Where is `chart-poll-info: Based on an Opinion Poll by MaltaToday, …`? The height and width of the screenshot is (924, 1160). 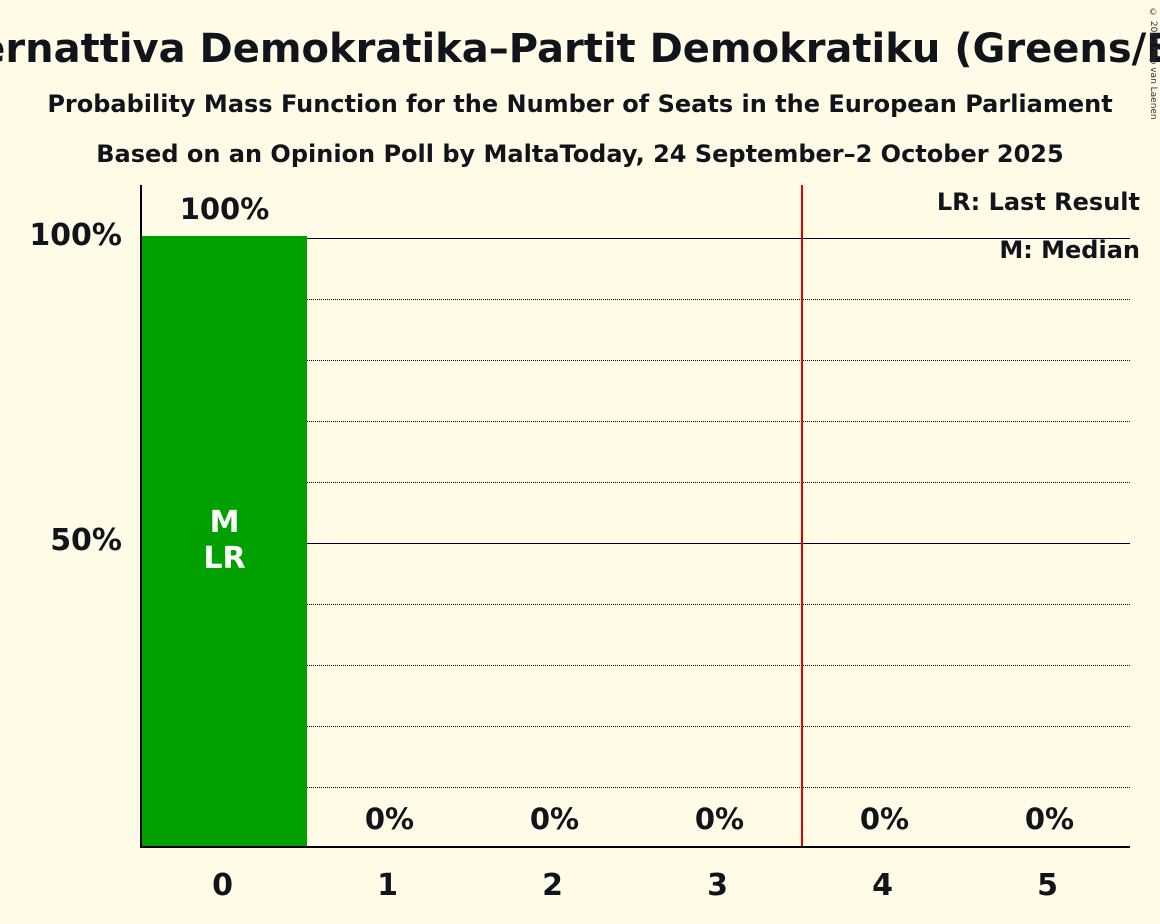 chart-poll-info: Based on an Opinion Poll by MaltaToday, … is located at coordinates (580, 154).